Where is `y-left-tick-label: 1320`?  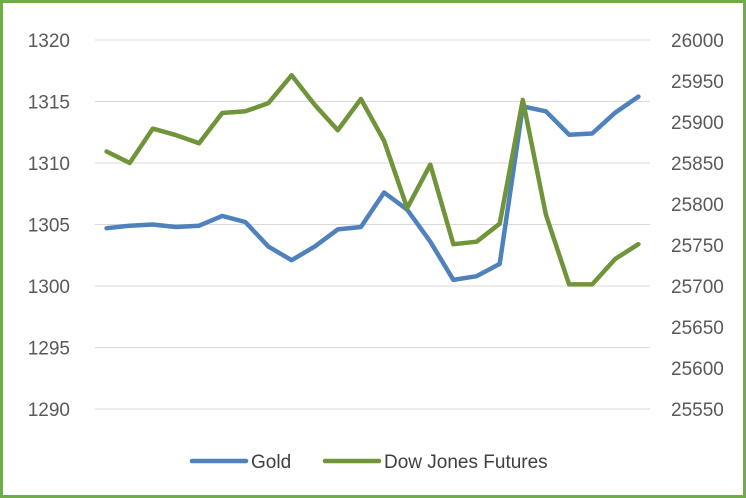
y-left-tick-label: 1320 is located at coordinates (49, 41).